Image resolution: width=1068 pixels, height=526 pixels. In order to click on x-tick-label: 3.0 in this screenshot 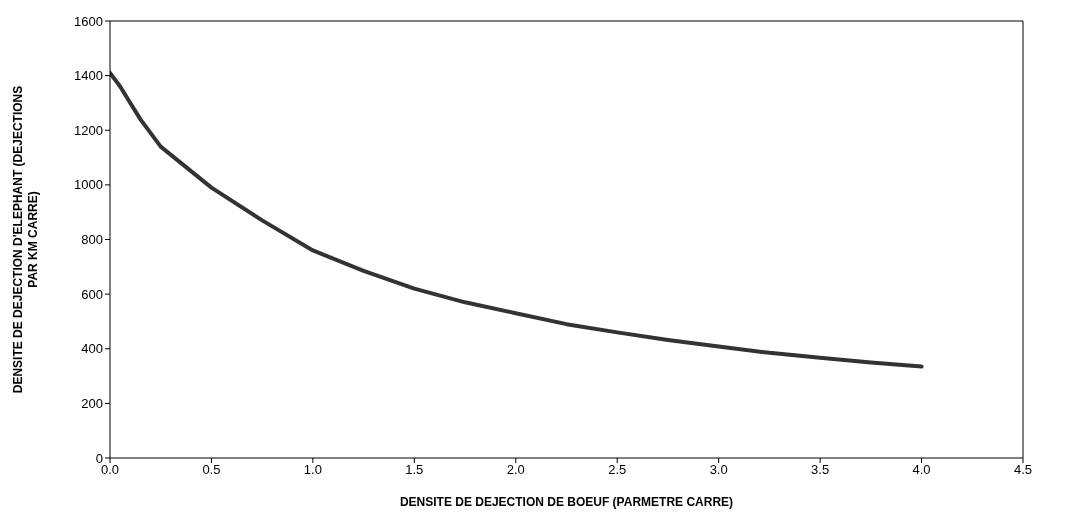, I will do `click(718, 470)`.